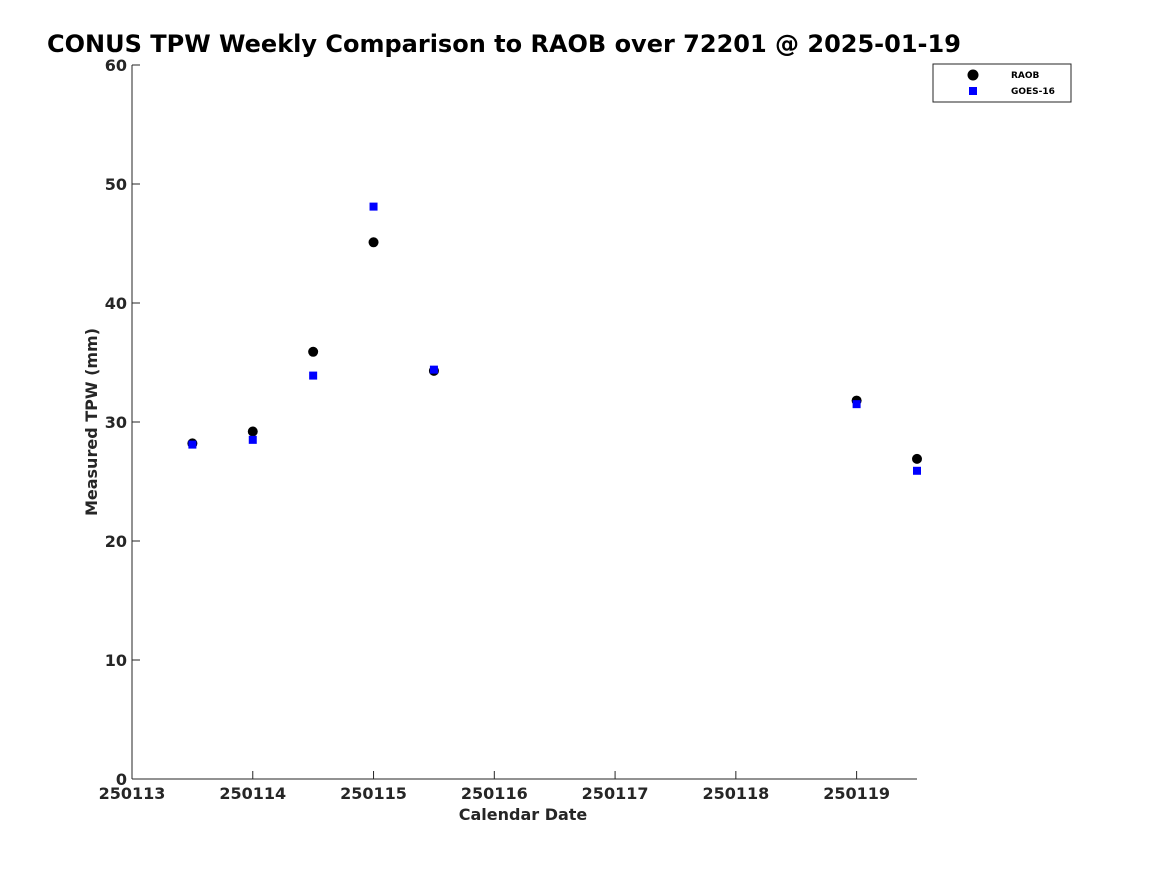 The height and width of the screenshot is (875, 1167). I want to click on x-tick-label: 250117, so click(615, 793).